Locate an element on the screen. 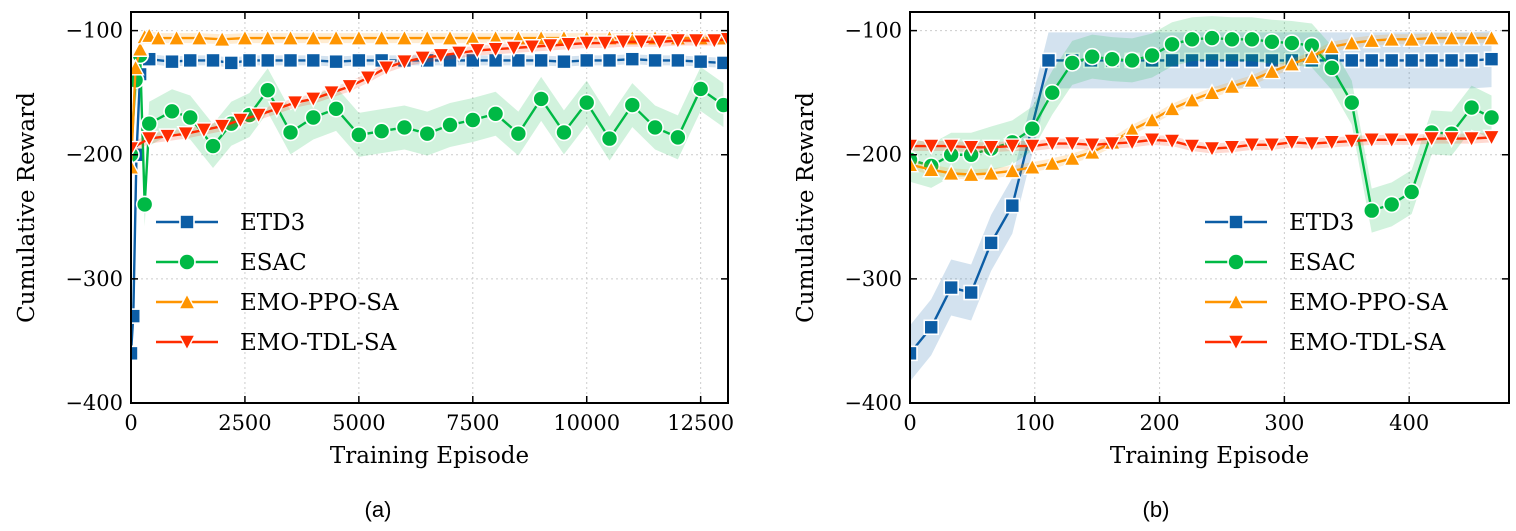  panel-b-emo-ppo-sa-series is located at coordinates (1205, 105).